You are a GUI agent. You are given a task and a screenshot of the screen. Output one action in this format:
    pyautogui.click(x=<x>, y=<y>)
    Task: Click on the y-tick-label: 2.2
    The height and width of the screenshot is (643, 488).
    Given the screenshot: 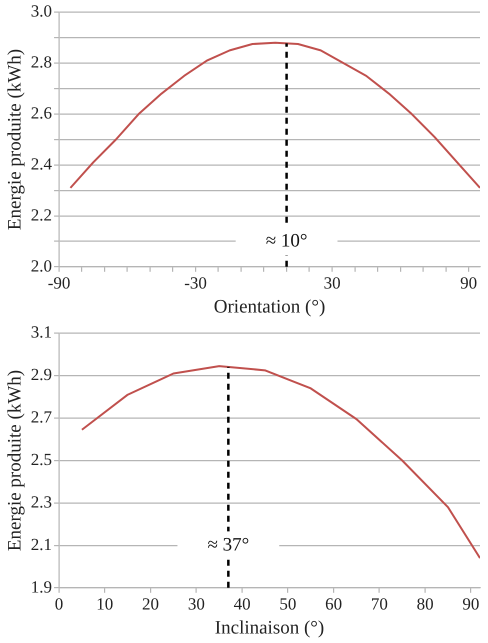 What is the action you would take?
    pyautogui.click(x=41, y=214)
    